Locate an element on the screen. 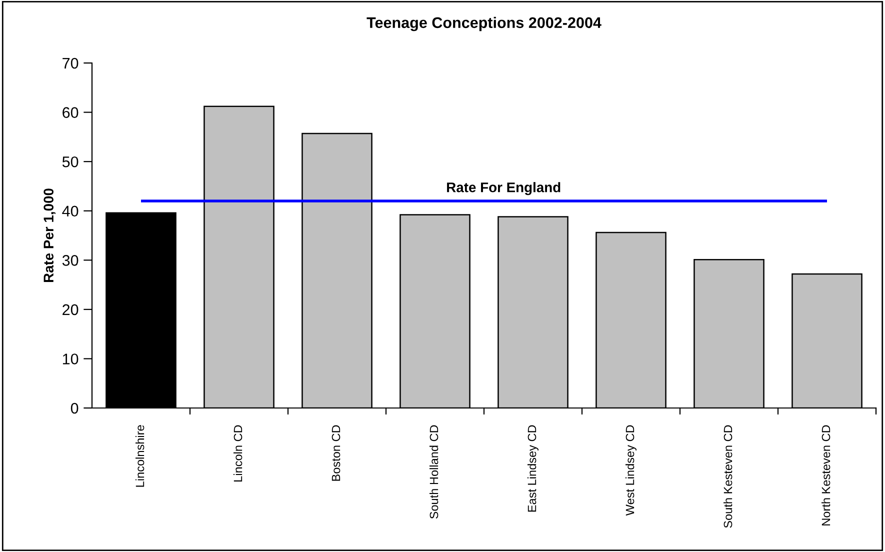  x-tick-label: Lincolnshire is located at coordinates (139, 456).